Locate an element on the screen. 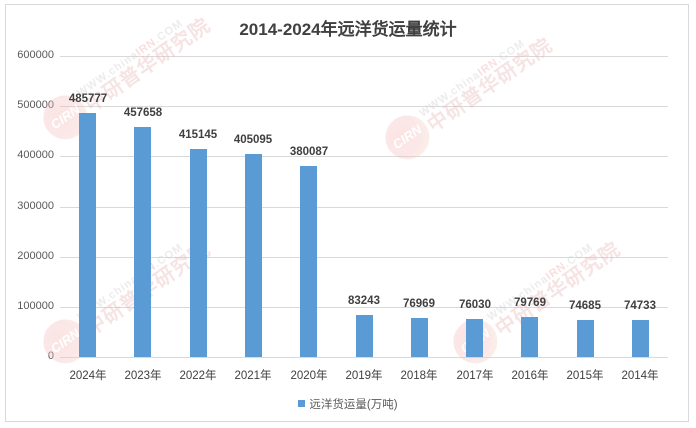 This screenshot has height=428, width=696. legend-swatch-icon is located at coordinates (302, 404).